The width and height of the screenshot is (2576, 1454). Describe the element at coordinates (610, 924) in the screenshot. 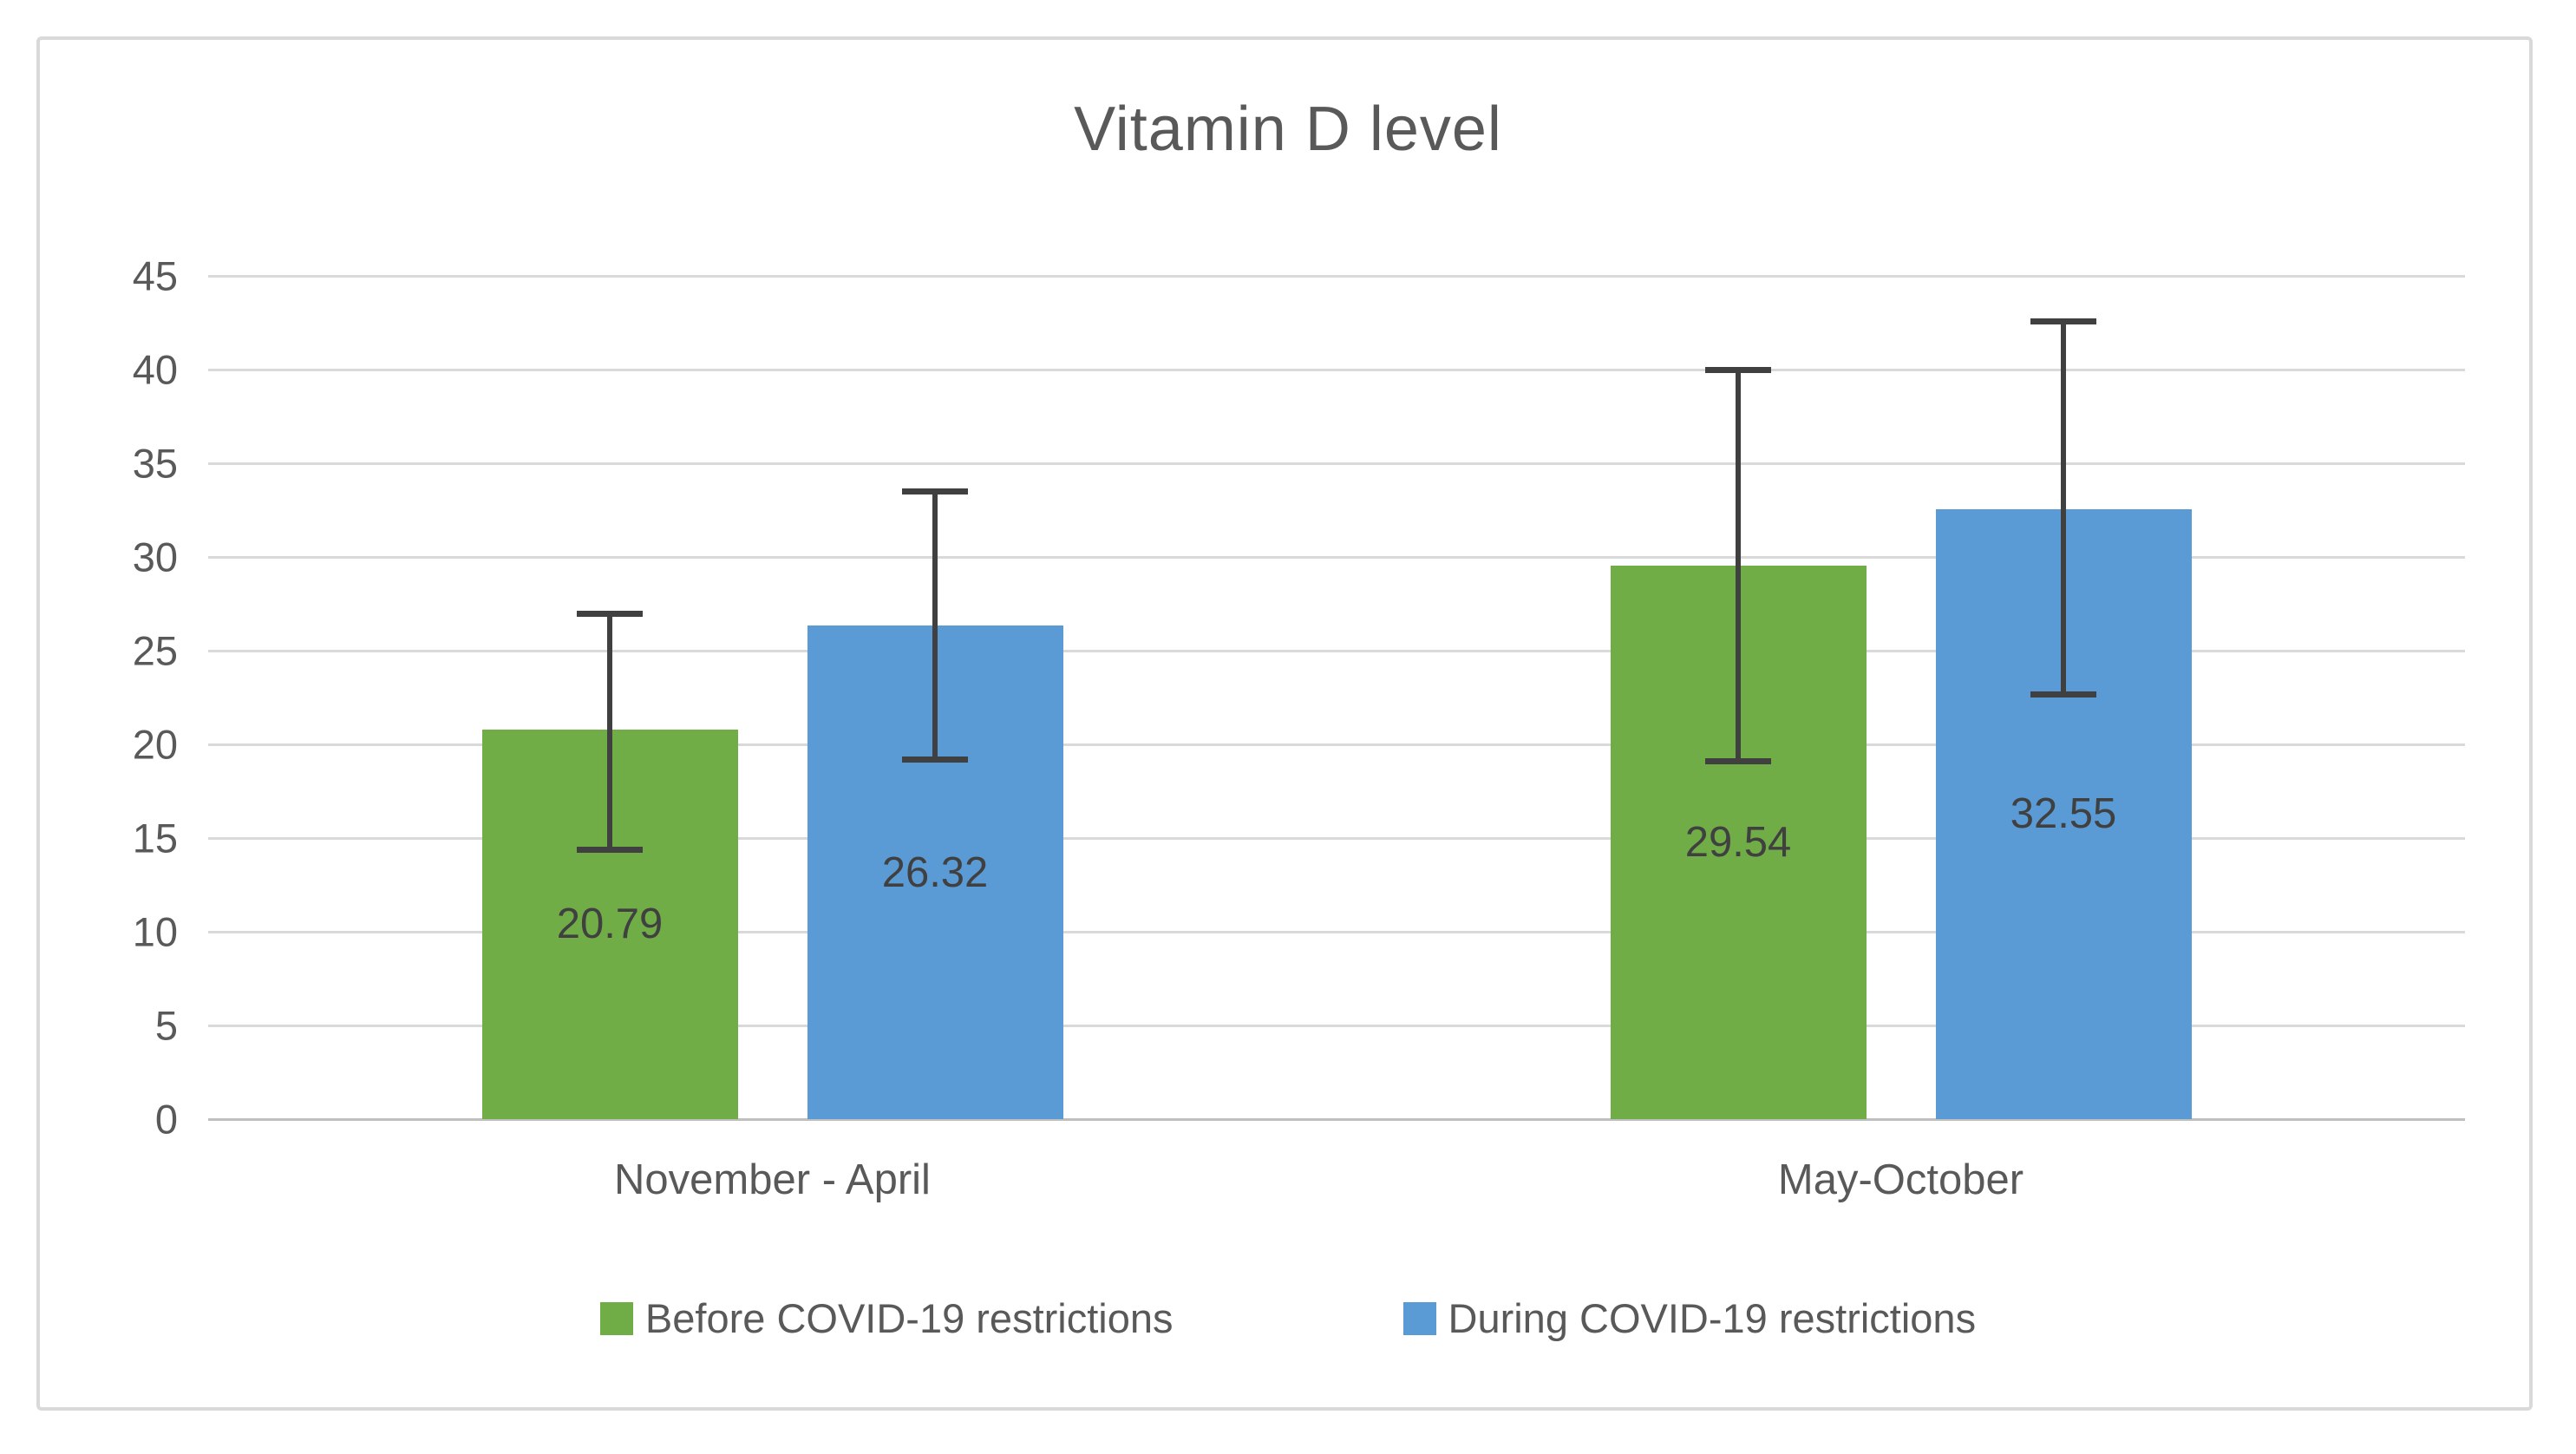

I see `data-label: 20.79` at that location.